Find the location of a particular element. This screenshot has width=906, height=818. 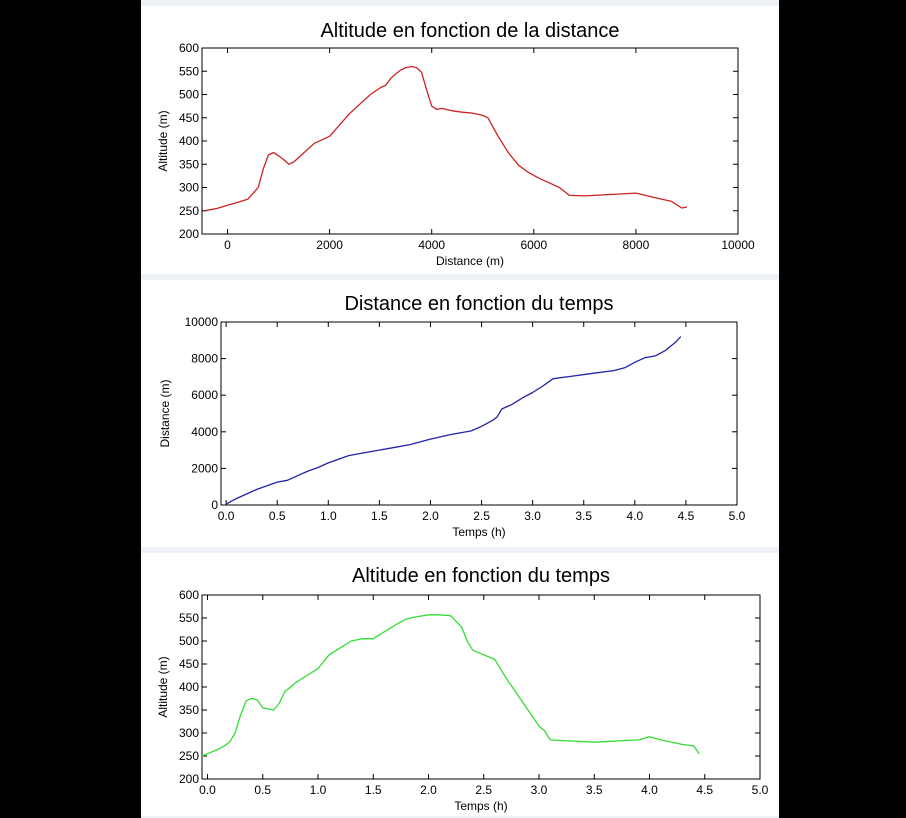

x-tick-label: 2000 is located at coordinates (329, 245).